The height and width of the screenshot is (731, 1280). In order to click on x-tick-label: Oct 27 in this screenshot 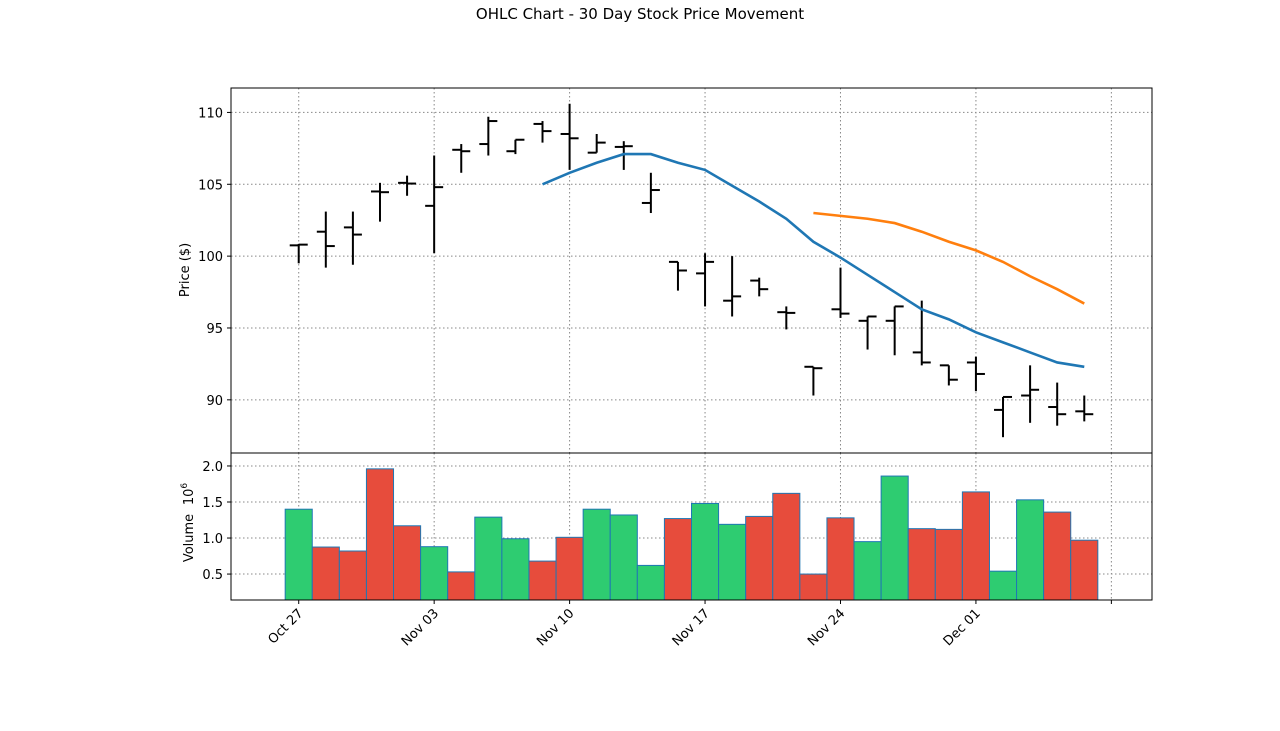, I will do `click(285, 626)`.